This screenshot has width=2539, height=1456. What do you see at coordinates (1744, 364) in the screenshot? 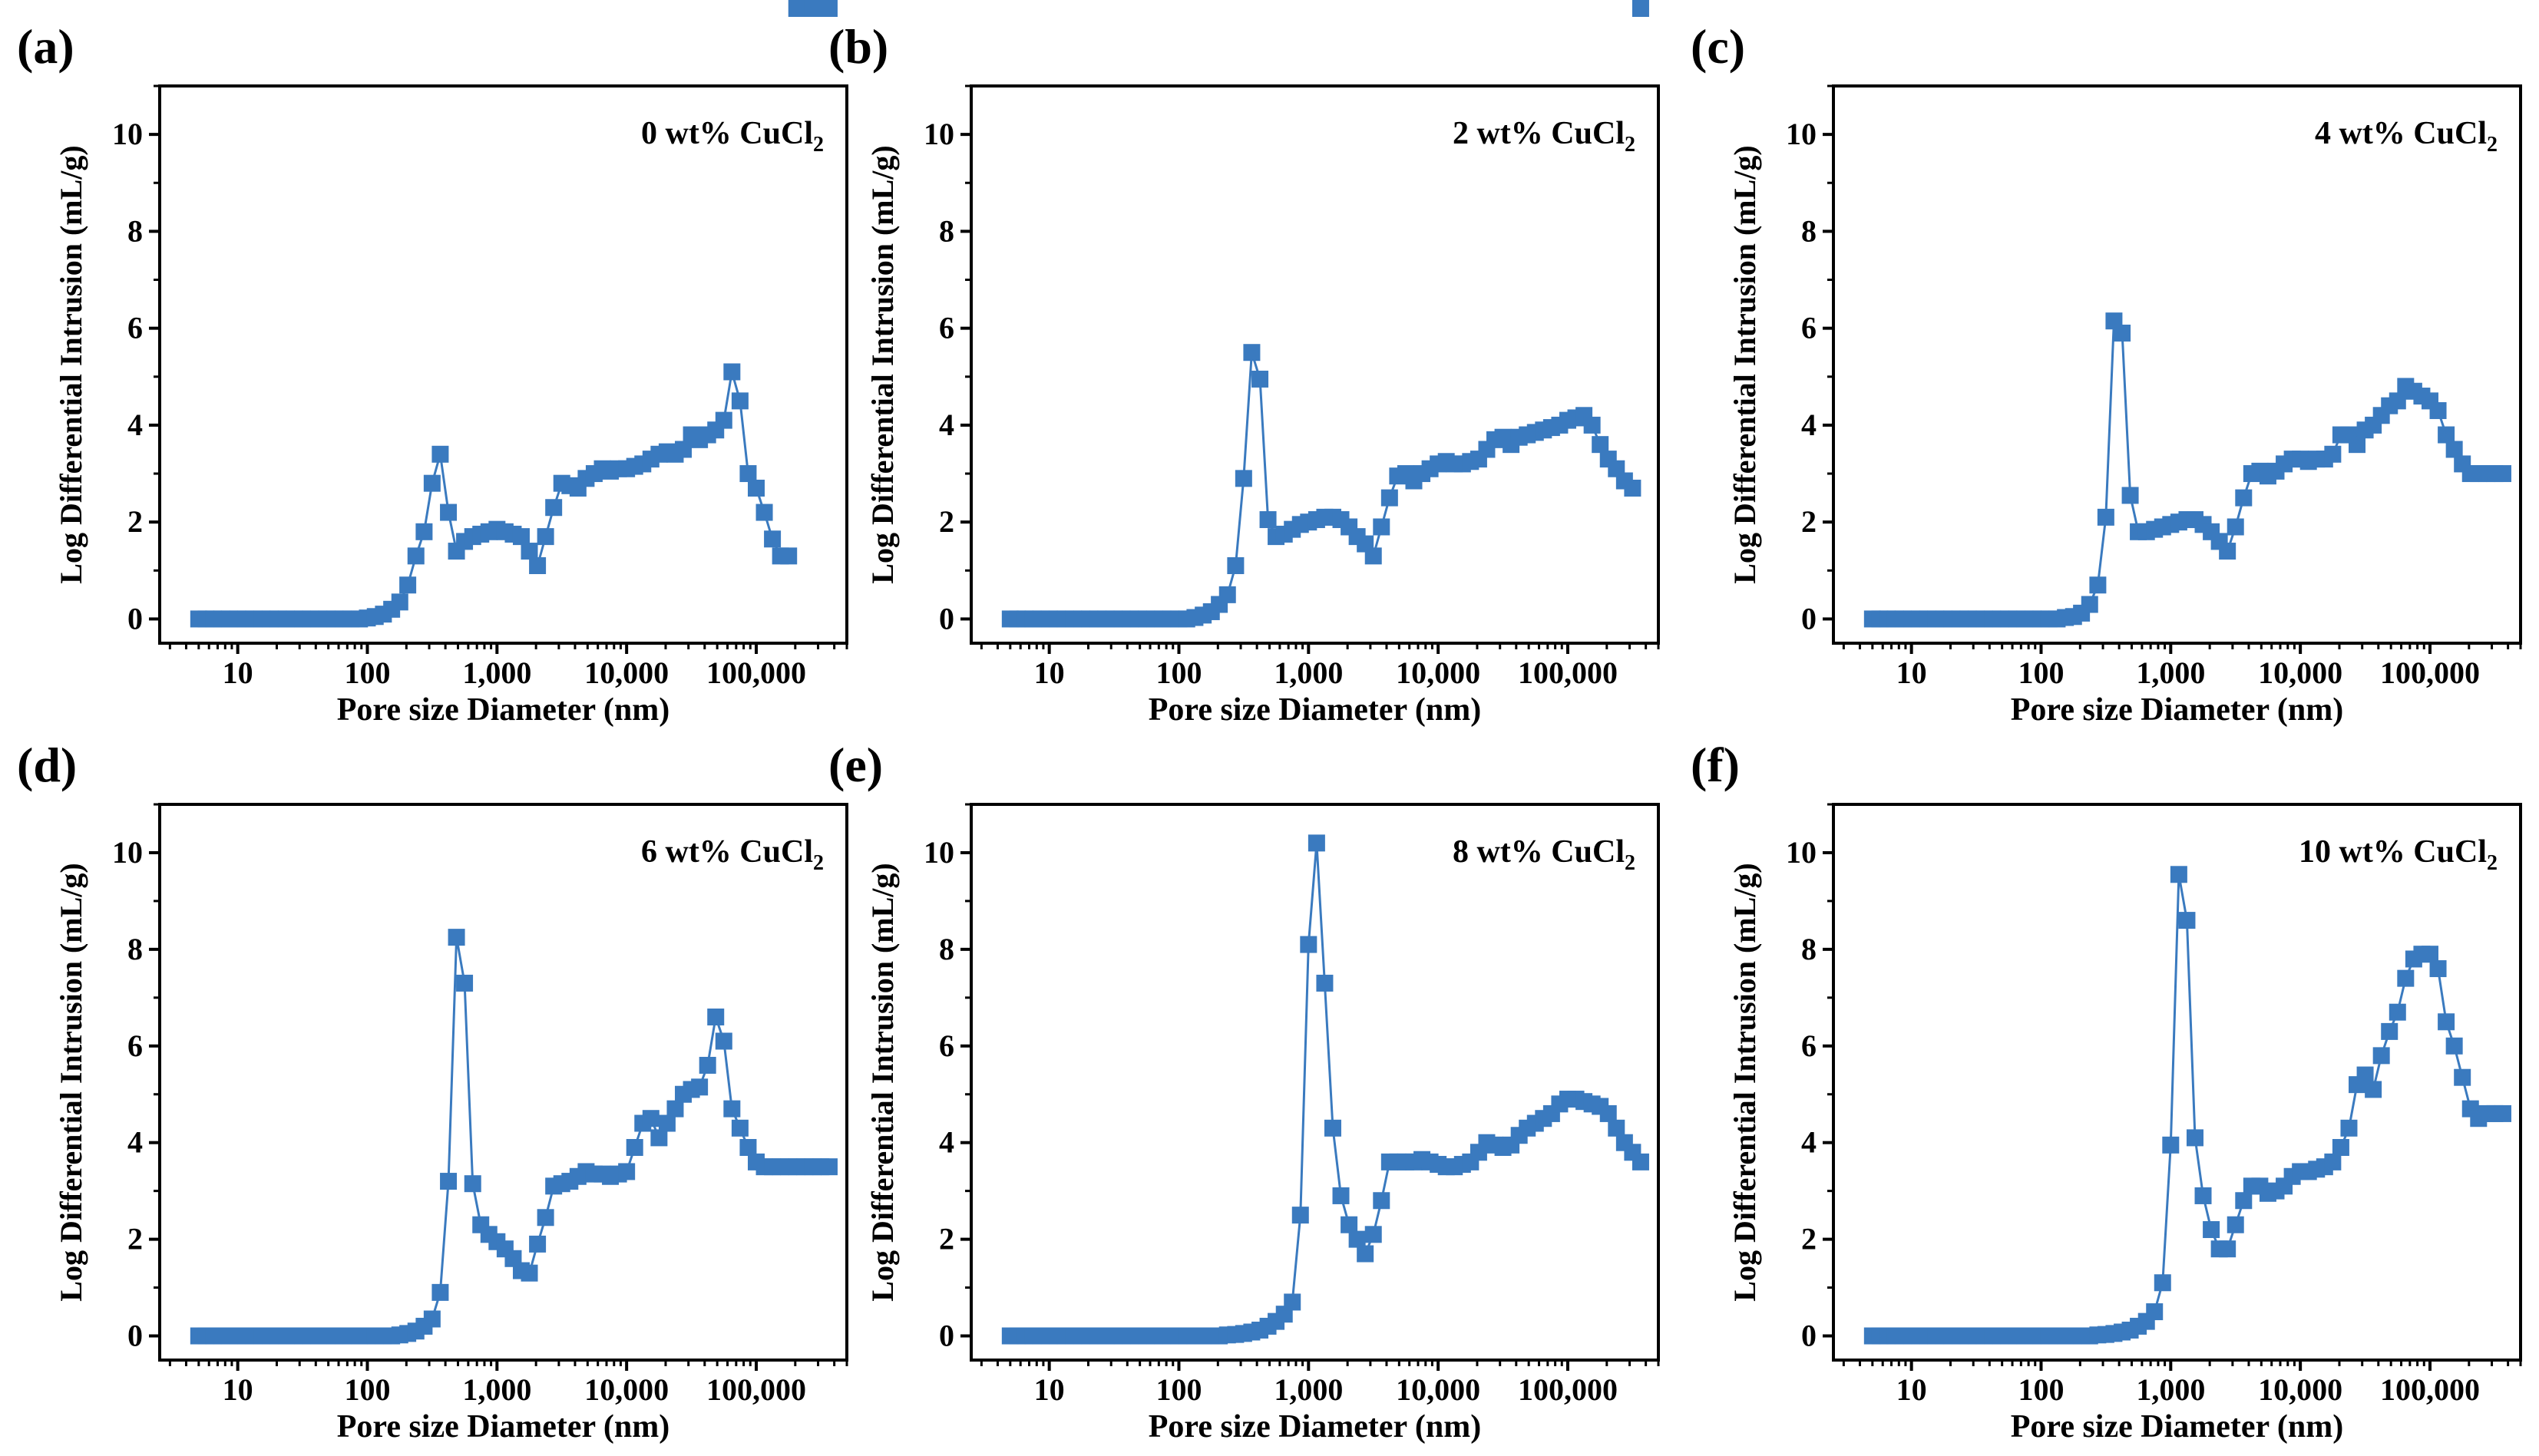
I see `y-axis-title: Log Differential Intrusion (mL/g)` at bounding box center [1744, 364].